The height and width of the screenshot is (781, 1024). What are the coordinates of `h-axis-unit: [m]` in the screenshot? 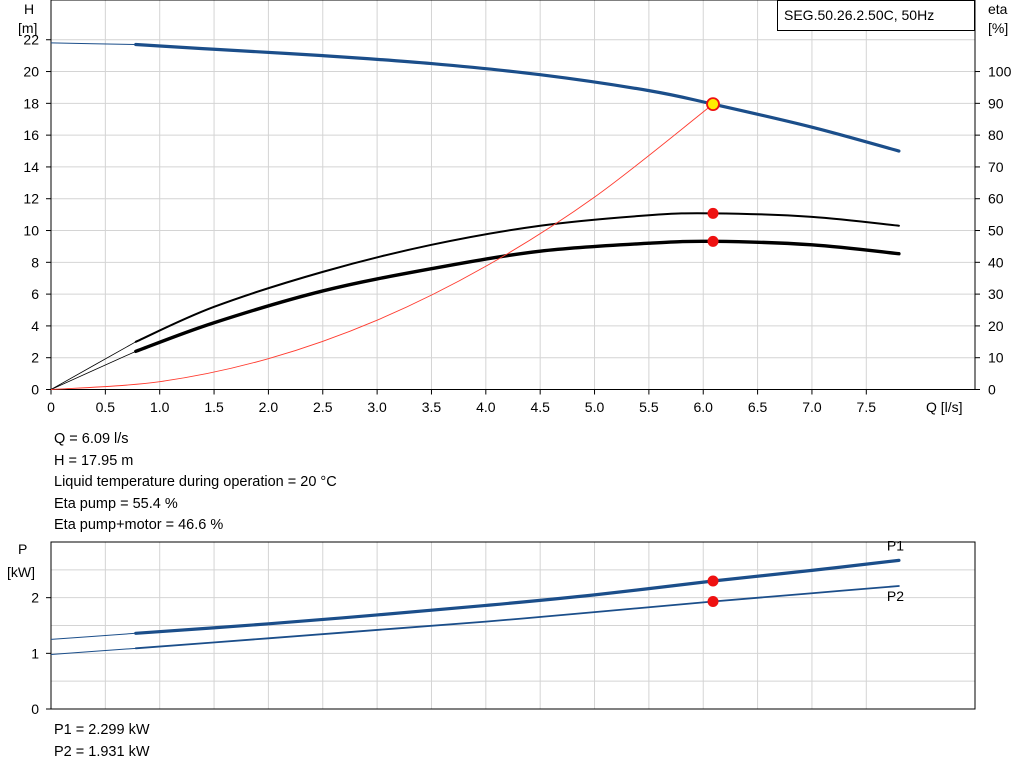 It's located at (27, 28).